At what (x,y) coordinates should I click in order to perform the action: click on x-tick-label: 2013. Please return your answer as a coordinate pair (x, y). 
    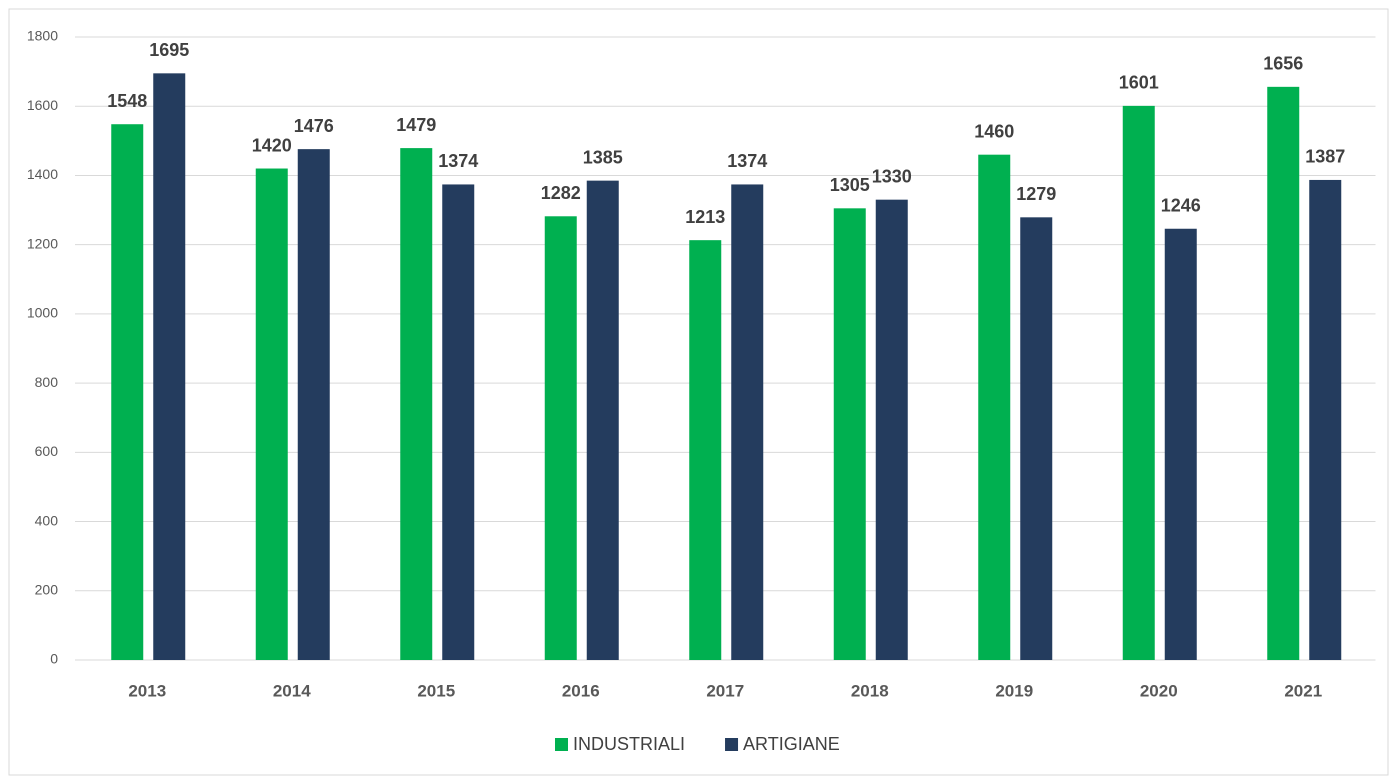
    Looking at the image, I should click on (147, 690).